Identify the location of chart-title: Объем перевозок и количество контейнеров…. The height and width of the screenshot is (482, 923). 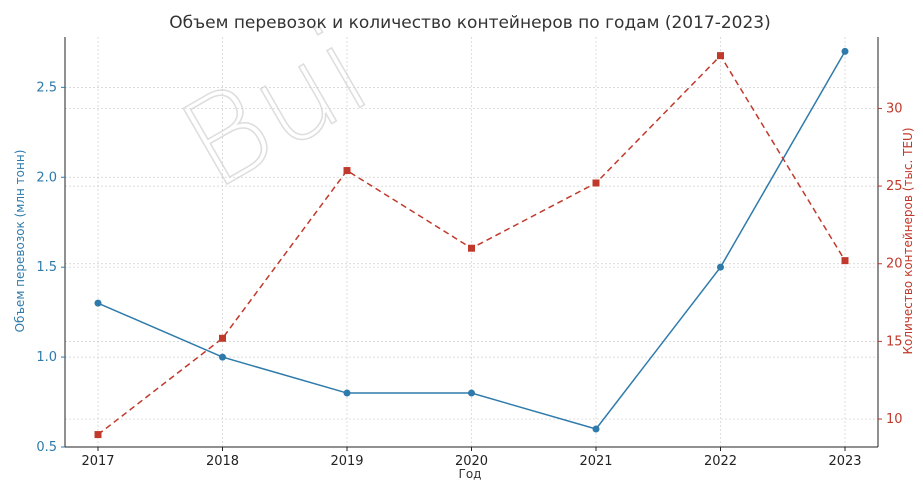
(470, 23).